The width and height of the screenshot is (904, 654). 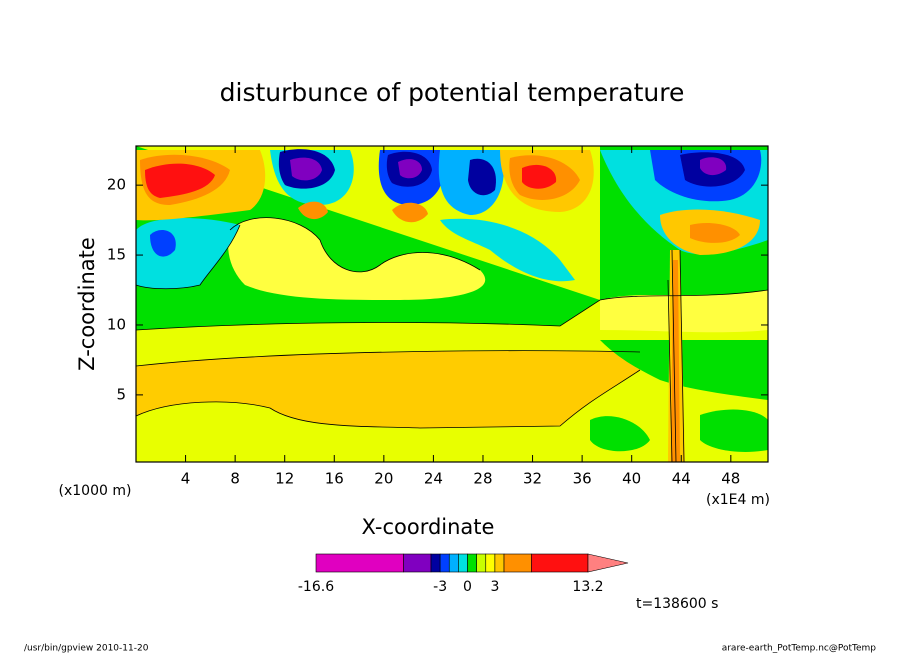 What do you see at coordinates (116, 185) in the screenshot?
I see `y-tick-label: 20` at bounding box center [116, 185].